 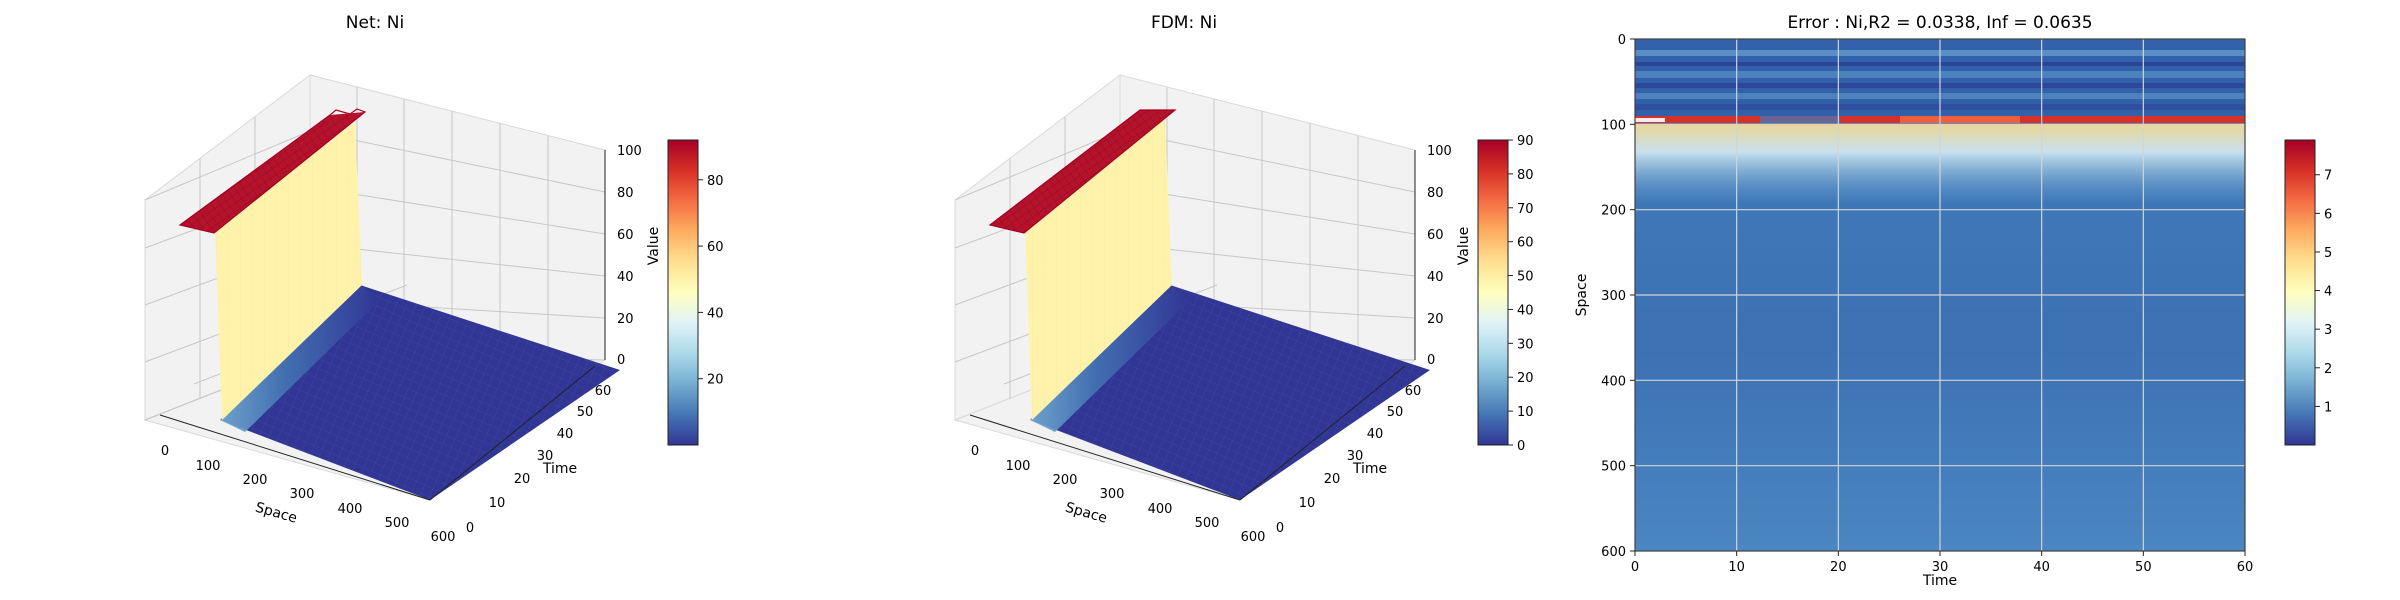 I want to click on panel-net-z-tick: 40, so click(x=625, y=277).